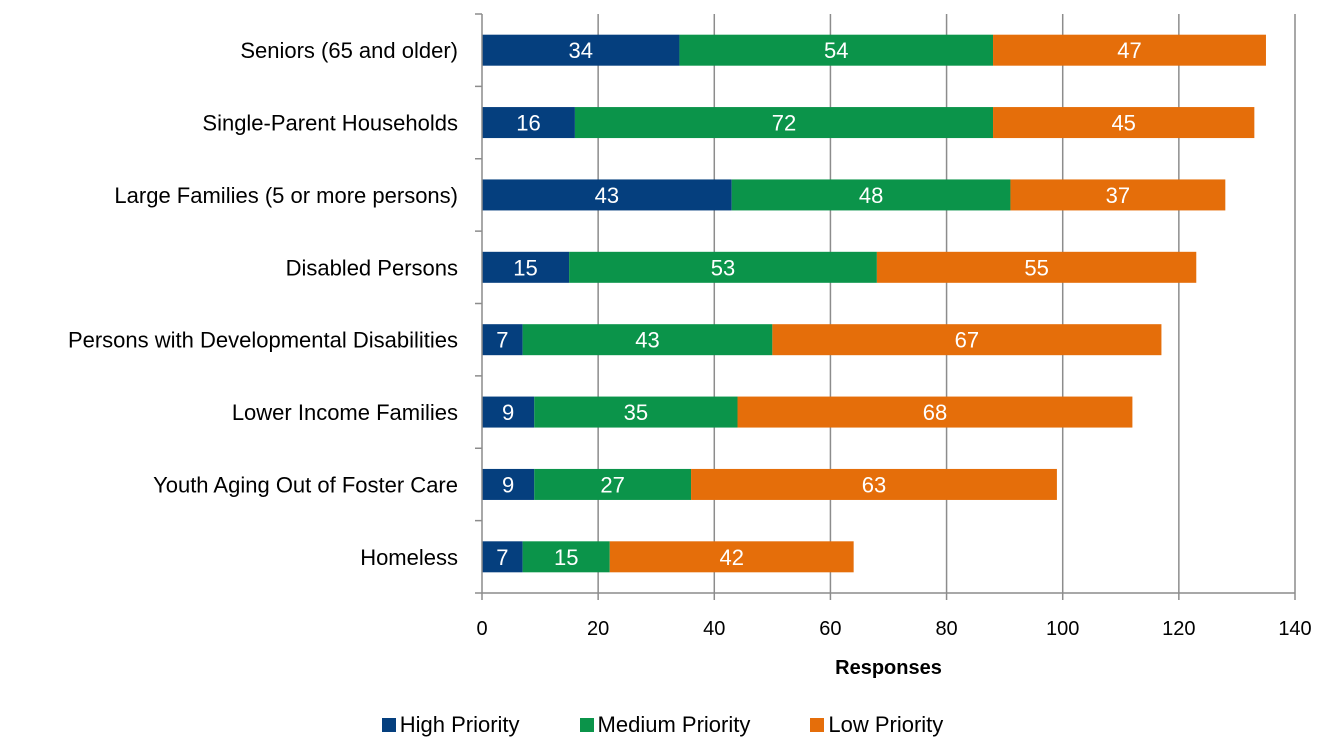  I want to click on data-label: 55, so click(1036, 267).